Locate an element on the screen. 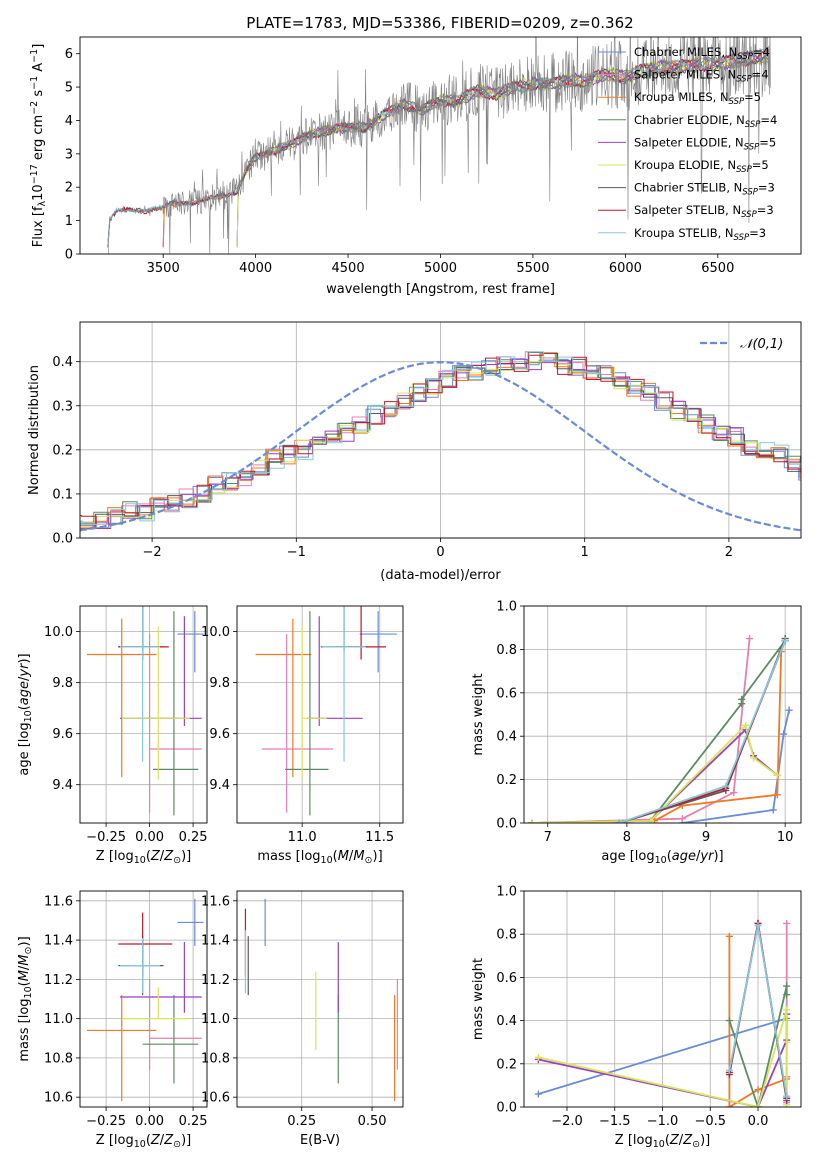 The height and width of the screenshot is (1170, 819). x-axis-label: wavelength [Angstrom, rest frame] is located at coordinates (440, 289).